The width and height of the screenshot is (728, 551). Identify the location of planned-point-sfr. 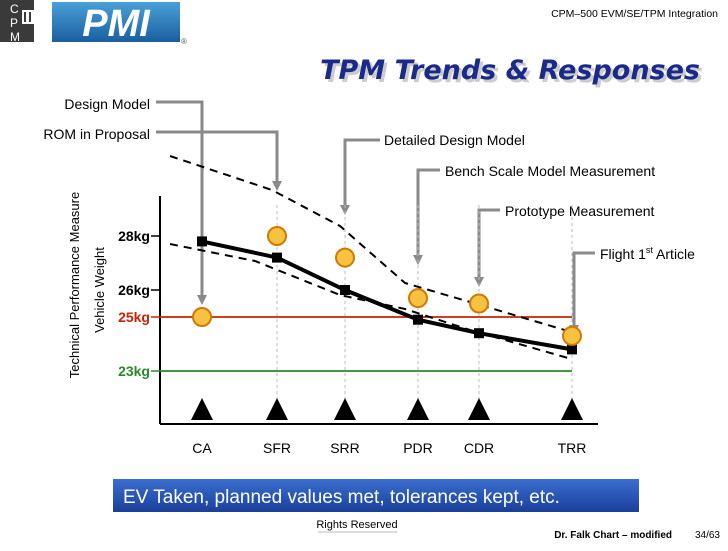
(277, 257).